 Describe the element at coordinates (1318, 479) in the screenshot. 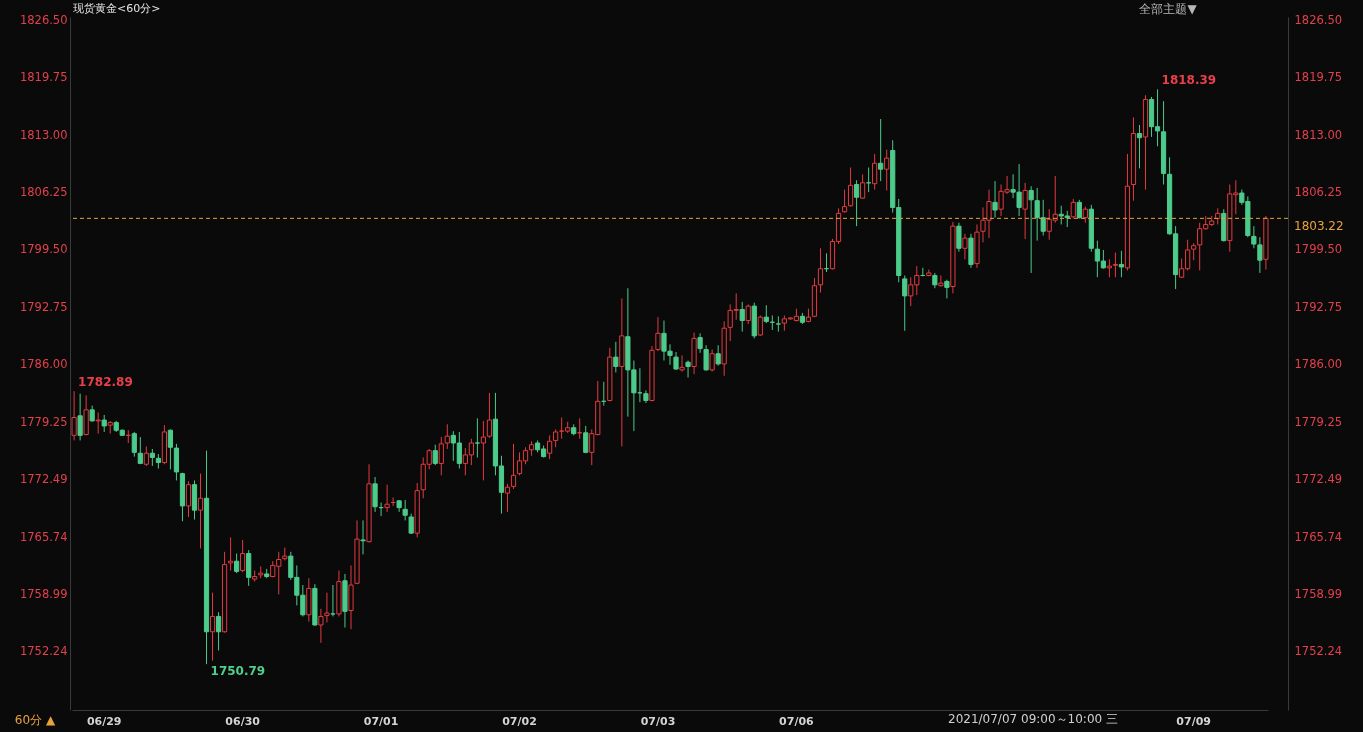

I see `y2-tick-label: 1772.49` at that location.